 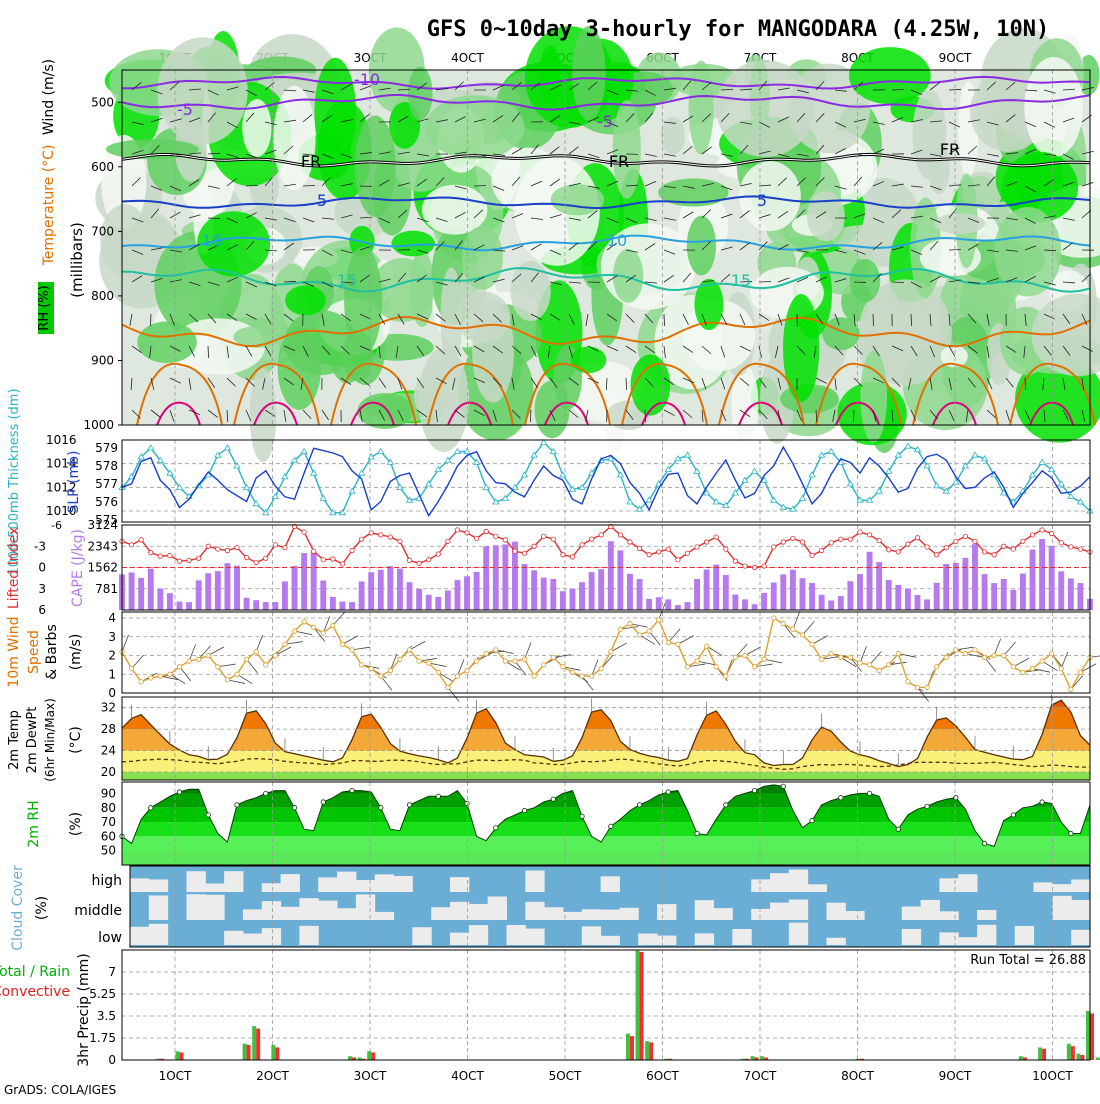 I want to click on temp-tick-label: 24, so click(x=108, y=751).